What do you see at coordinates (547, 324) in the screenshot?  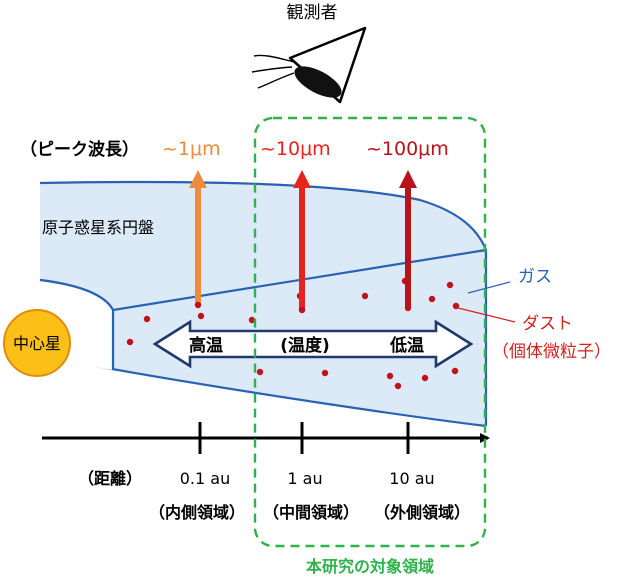 I see `dust-label: ダスト` at bounding box center [547, 324].